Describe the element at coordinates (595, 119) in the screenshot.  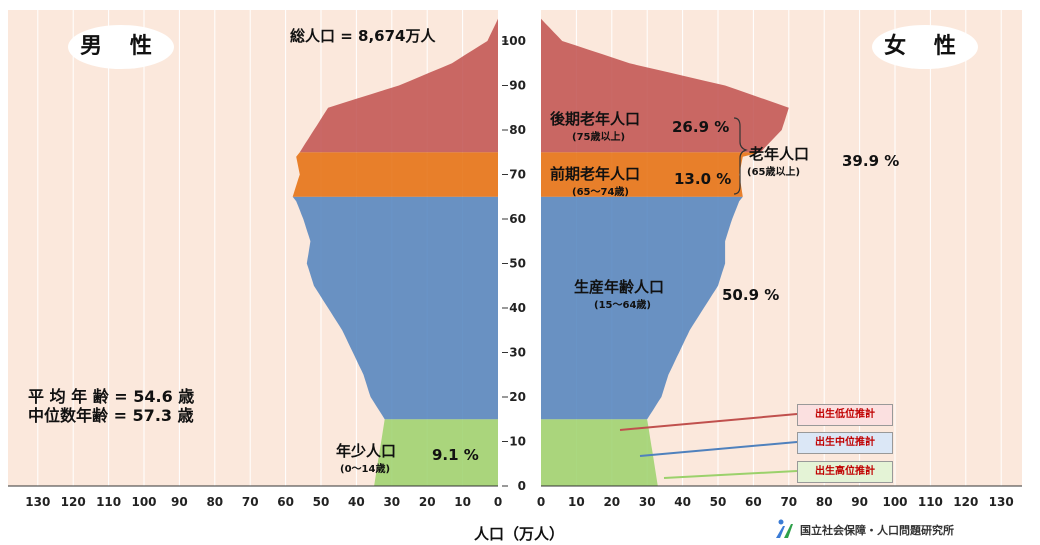
I see `old-late-label: 後期老年人口` at that location.